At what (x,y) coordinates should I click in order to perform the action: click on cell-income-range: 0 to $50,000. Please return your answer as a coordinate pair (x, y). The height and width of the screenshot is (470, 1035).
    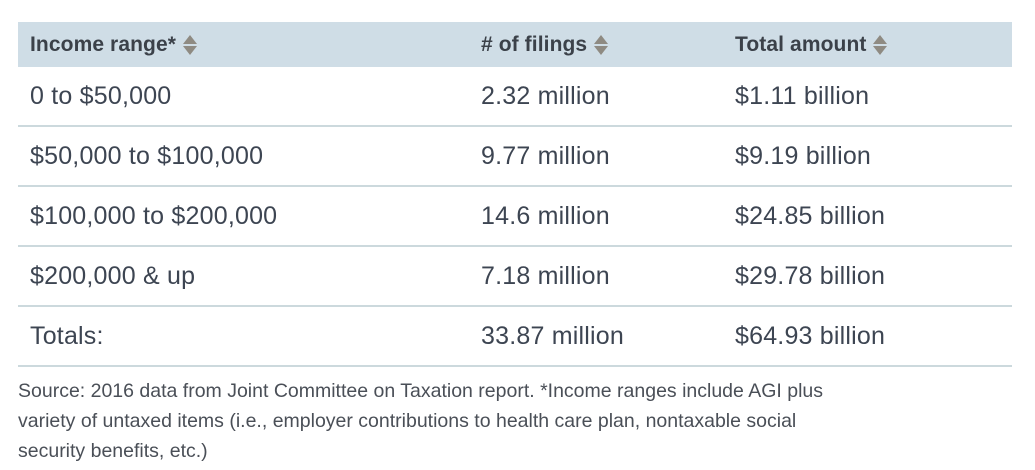
    Looking at the image, I should click on (101, 95).